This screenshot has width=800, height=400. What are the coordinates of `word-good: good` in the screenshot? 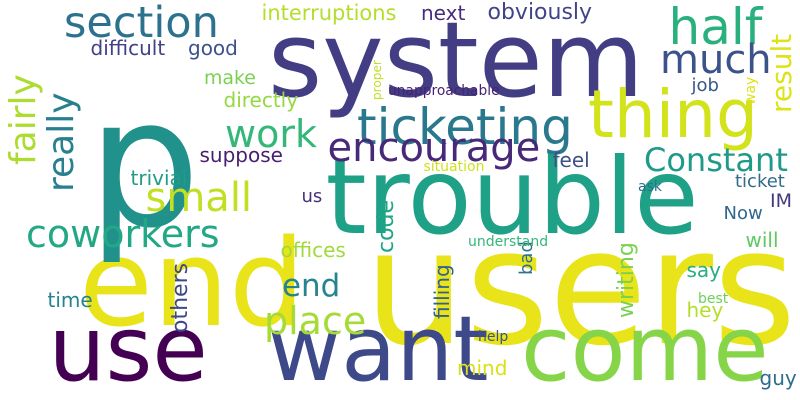 It's located at (213, 48).